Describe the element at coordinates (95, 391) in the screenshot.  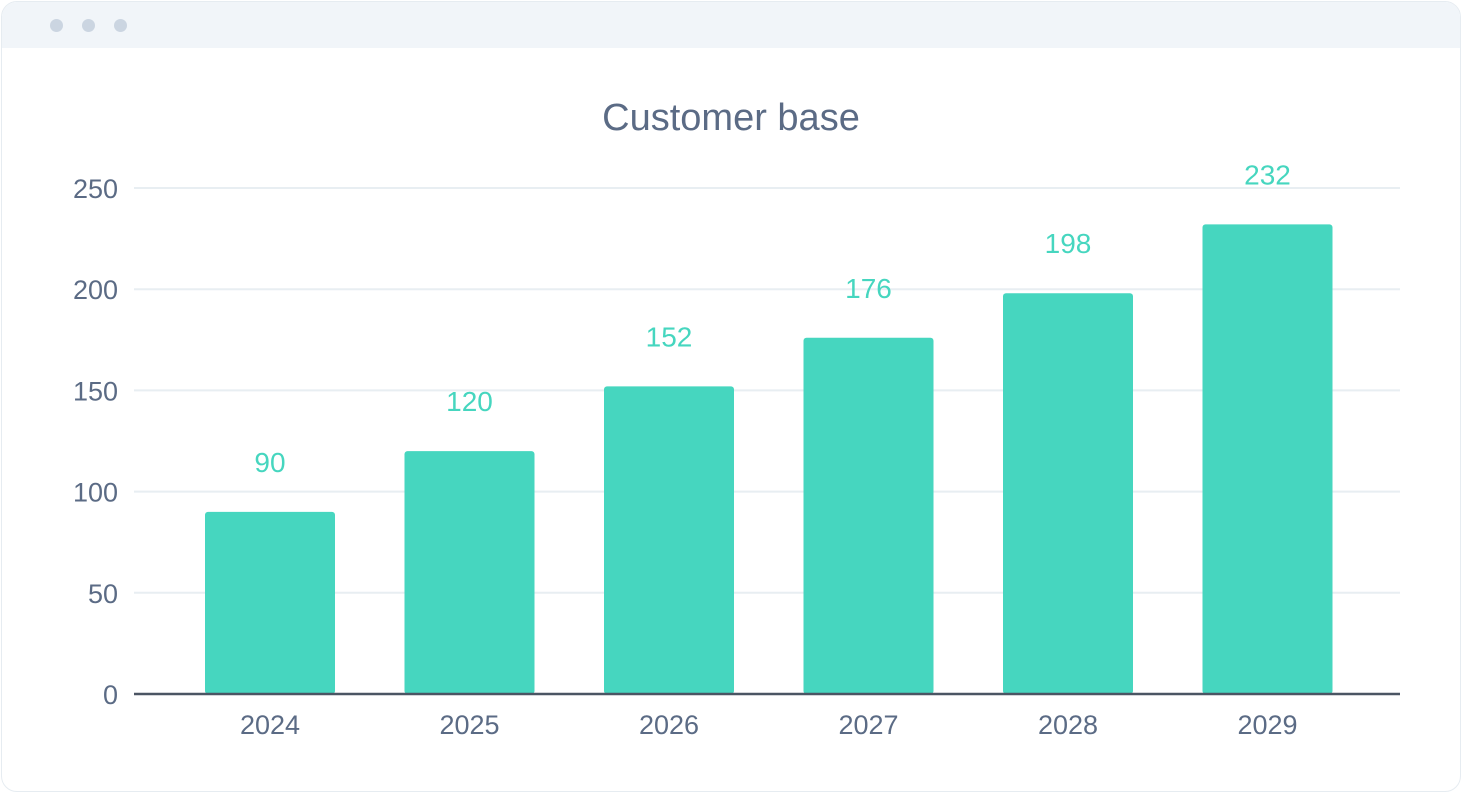
I see `y-tick-label: 150` at that location.